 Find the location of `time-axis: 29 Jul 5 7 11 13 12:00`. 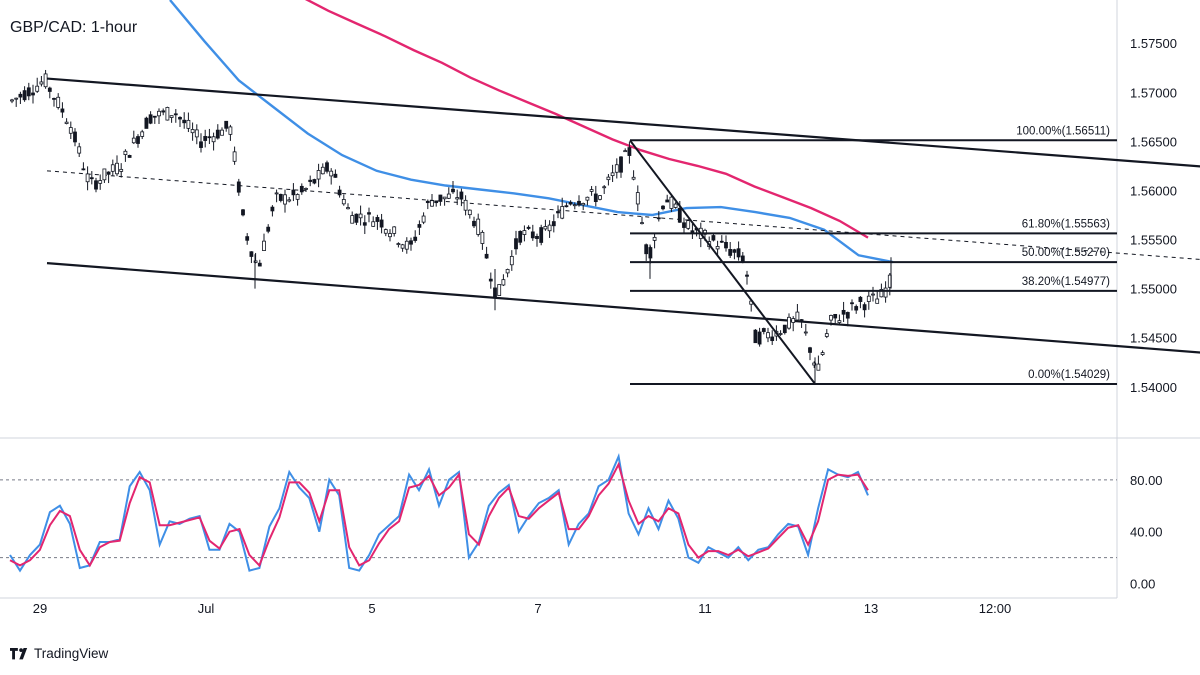

time-axis: 29 Jul 5 7 11 13 12:00 is located at coordinates (522, 608).